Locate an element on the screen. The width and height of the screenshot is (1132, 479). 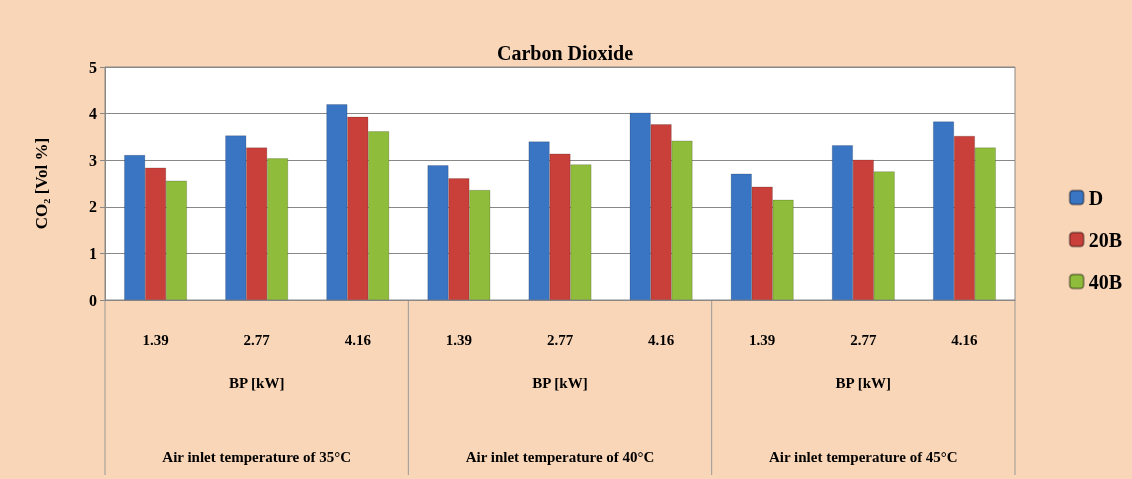
text: Air inlet temperature of 45°C is located at coordinates (863, 457).